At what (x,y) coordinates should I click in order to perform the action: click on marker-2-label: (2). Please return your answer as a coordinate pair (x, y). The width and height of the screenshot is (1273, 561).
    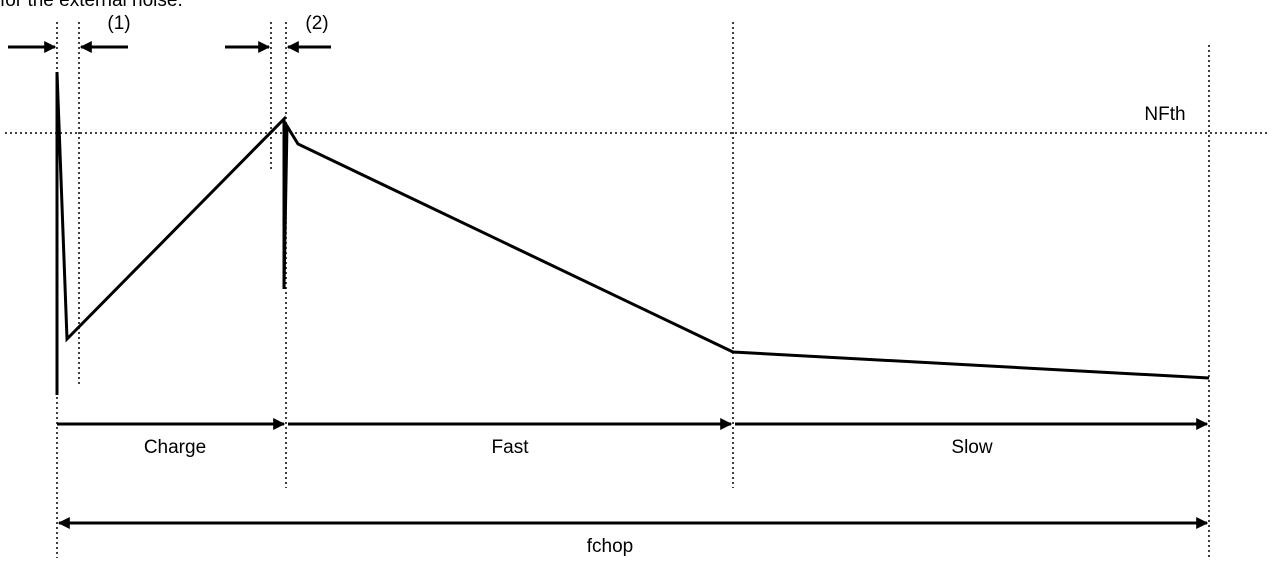
    Looking at the image, I should click on (316, 23).